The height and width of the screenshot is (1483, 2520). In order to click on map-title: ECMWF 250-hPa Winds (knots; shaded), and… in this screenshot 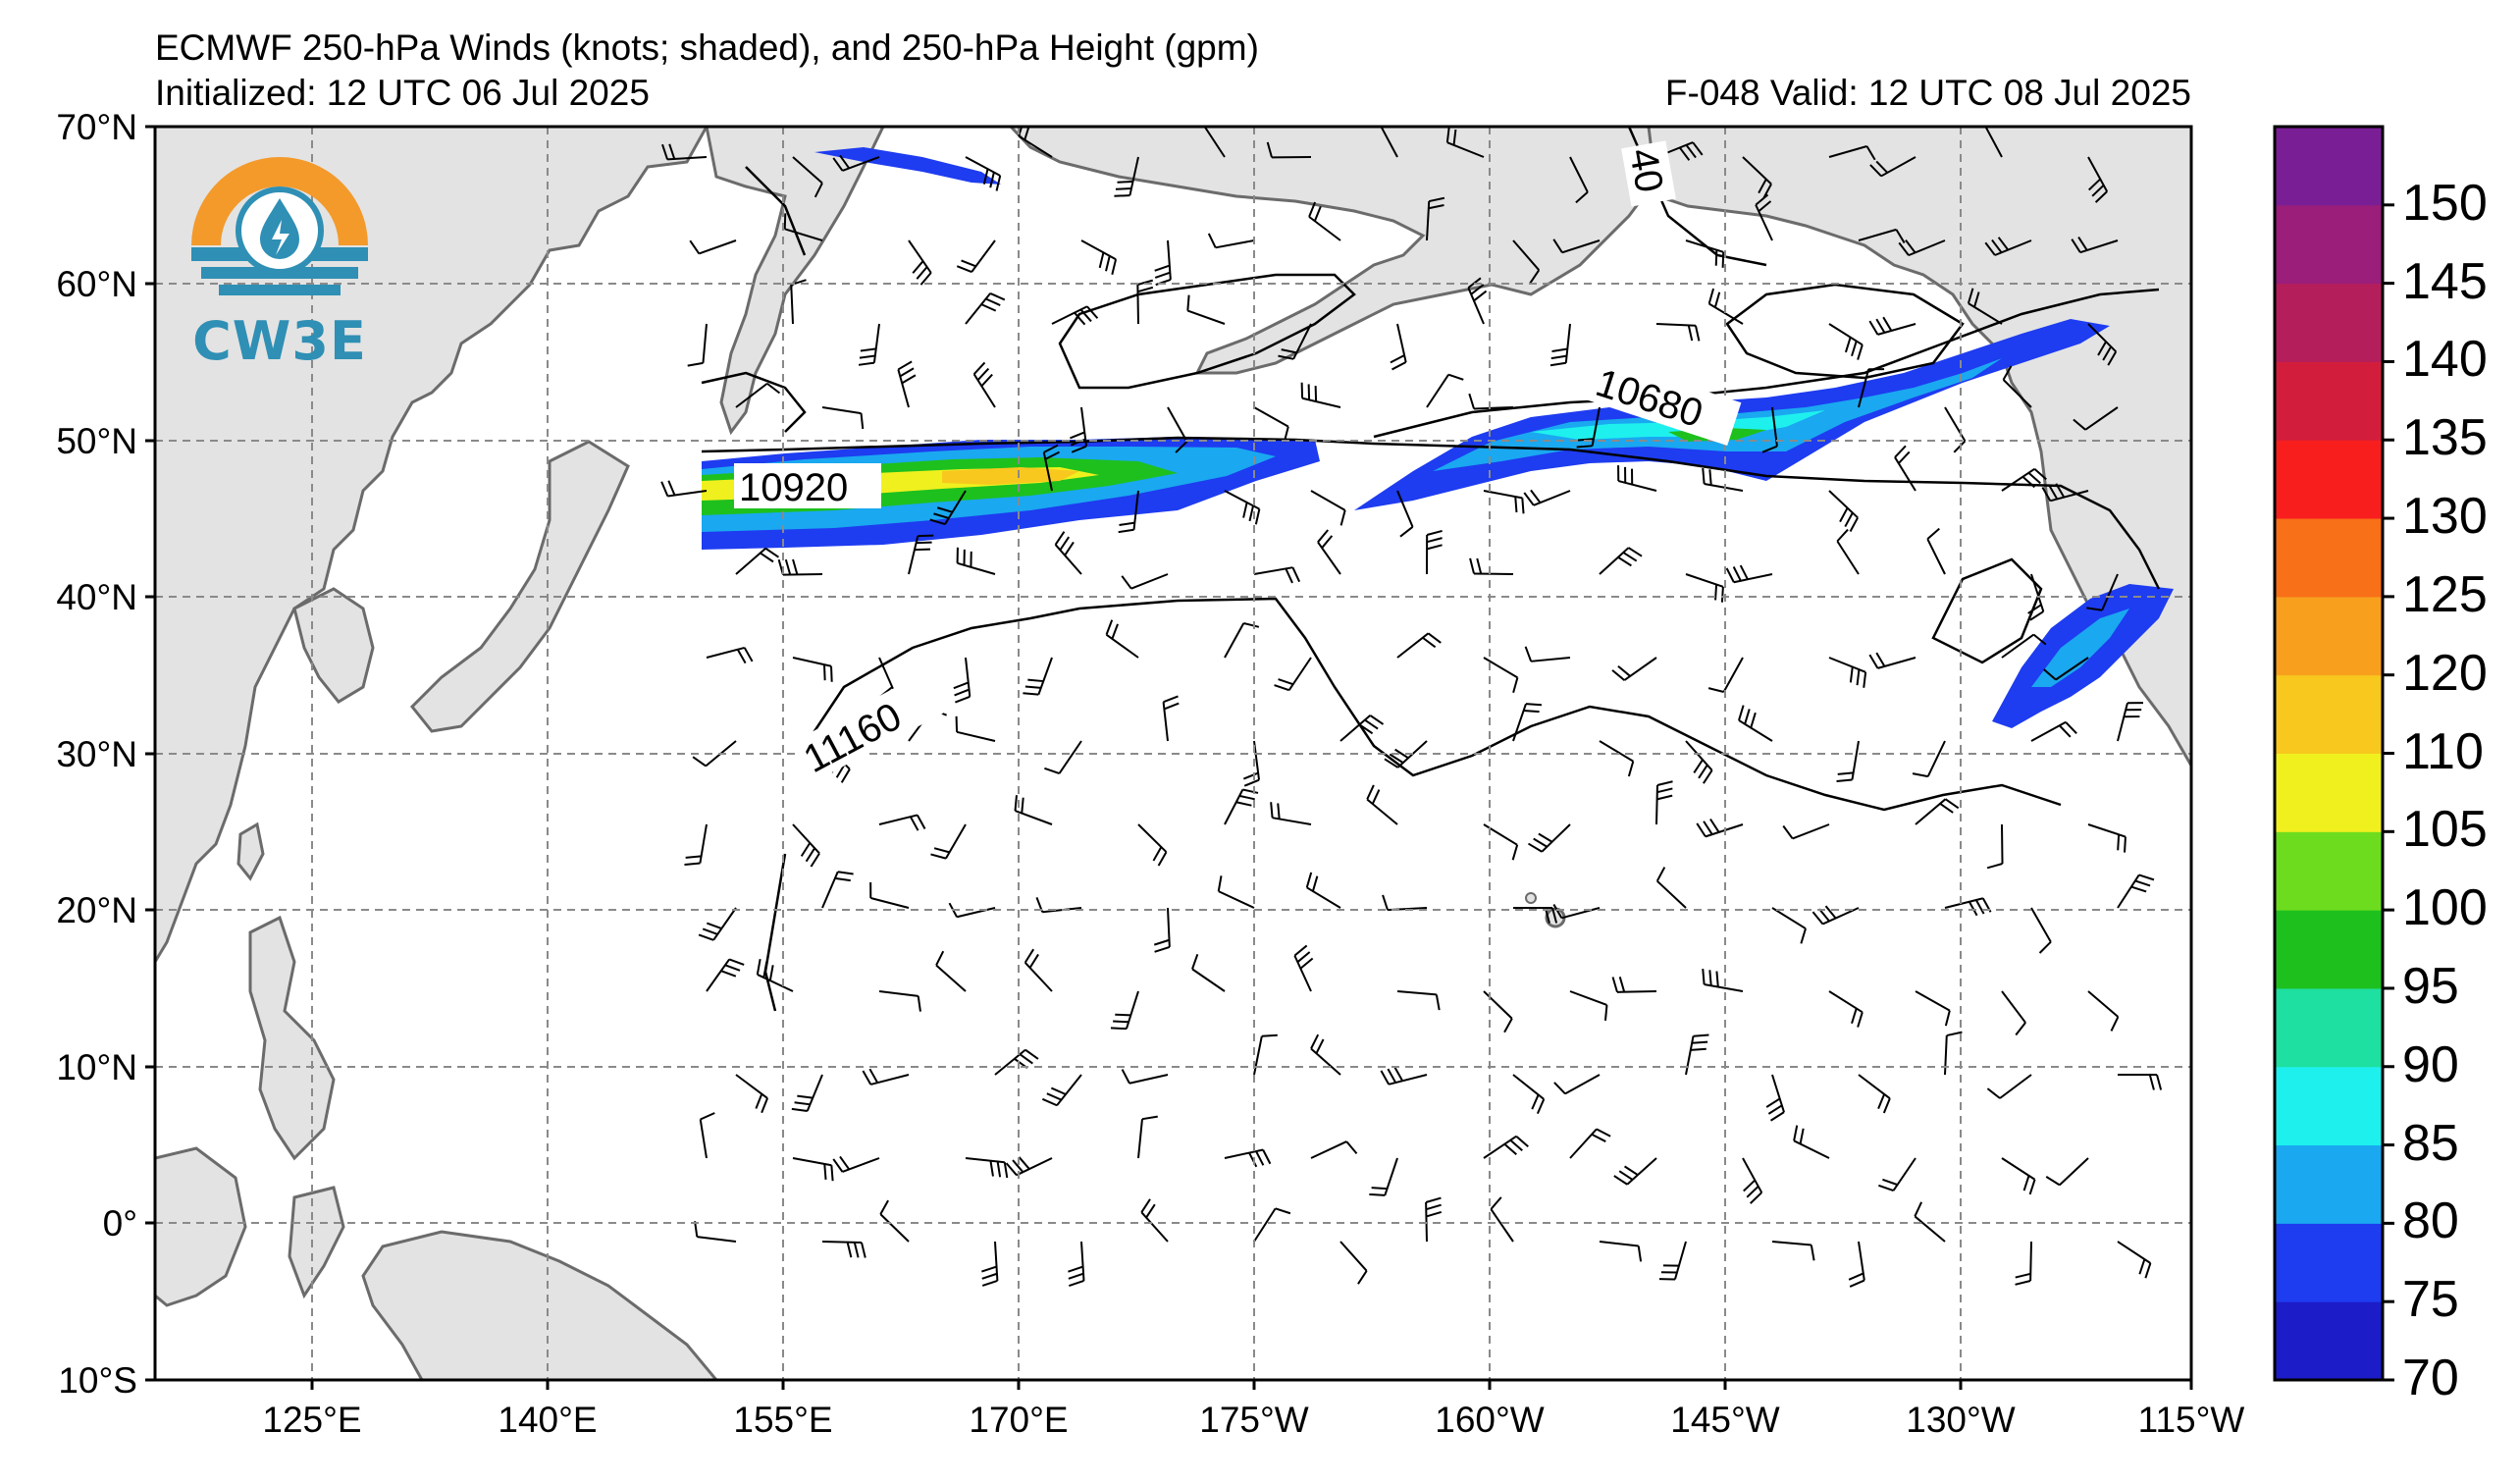, I will do `click(707, 48)`.